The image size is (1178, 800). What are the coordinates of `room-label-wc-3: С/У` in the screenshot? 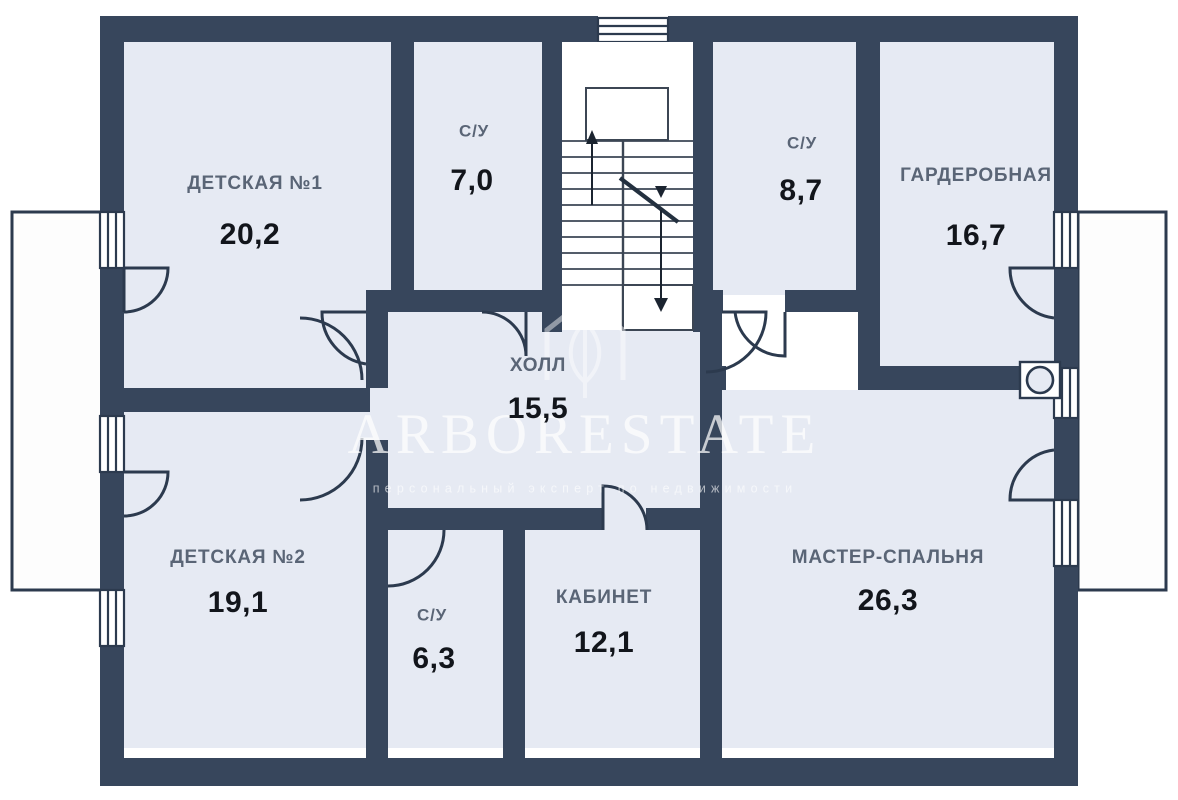 It's located at (432, 614).